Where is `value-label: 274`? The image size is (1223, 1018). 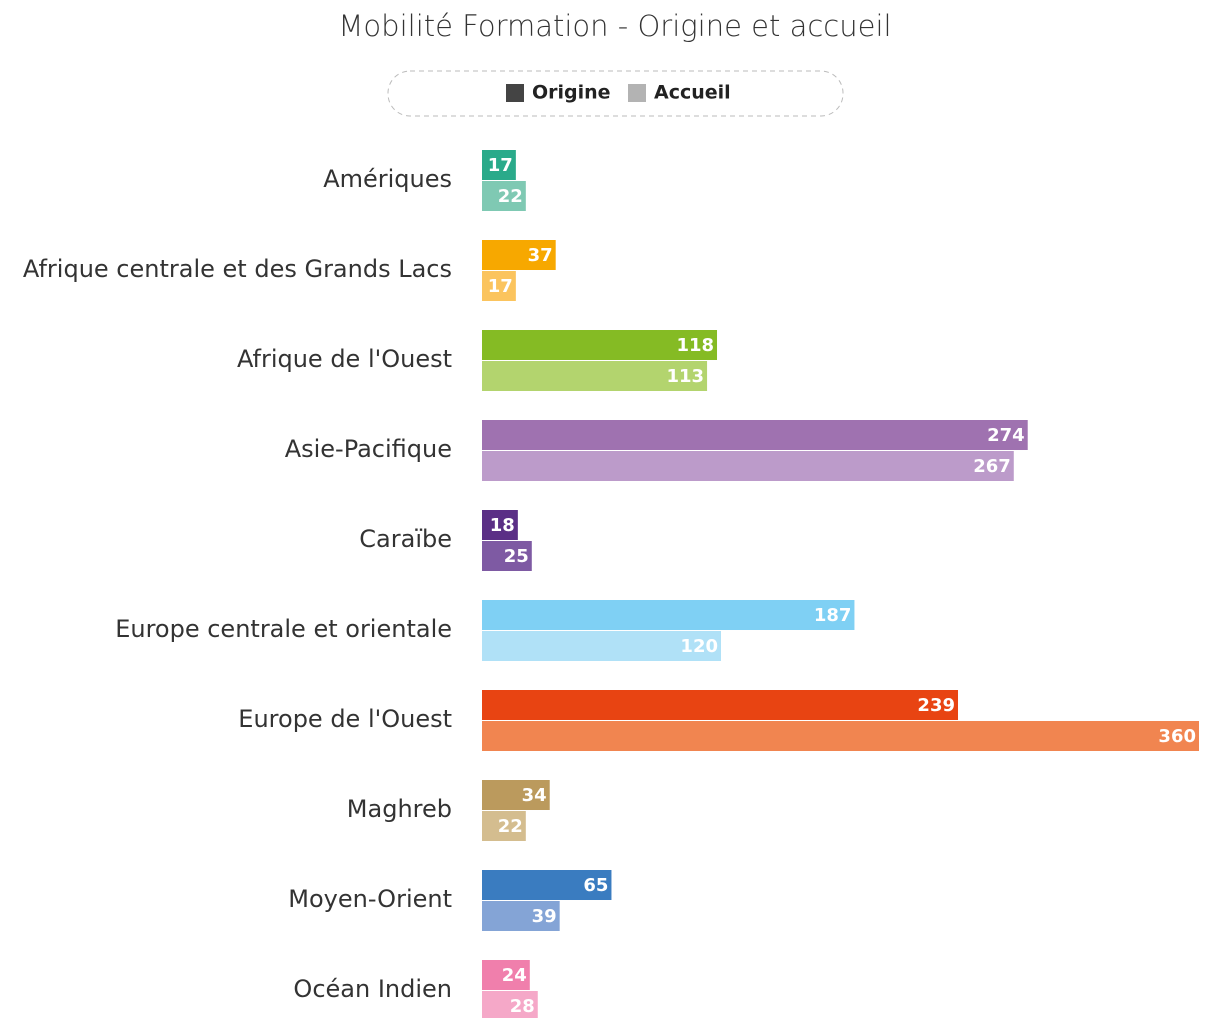 value-label: 274 is located at coordinates (1006, 435).